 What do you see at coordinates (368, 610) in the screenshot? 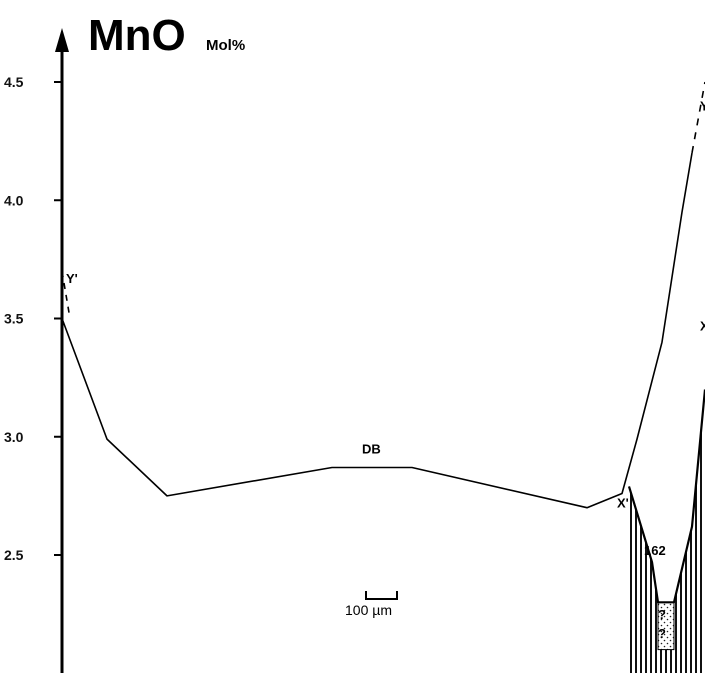
I see `scale-bar-label: 100 µm` at bounding box center [368, 610].